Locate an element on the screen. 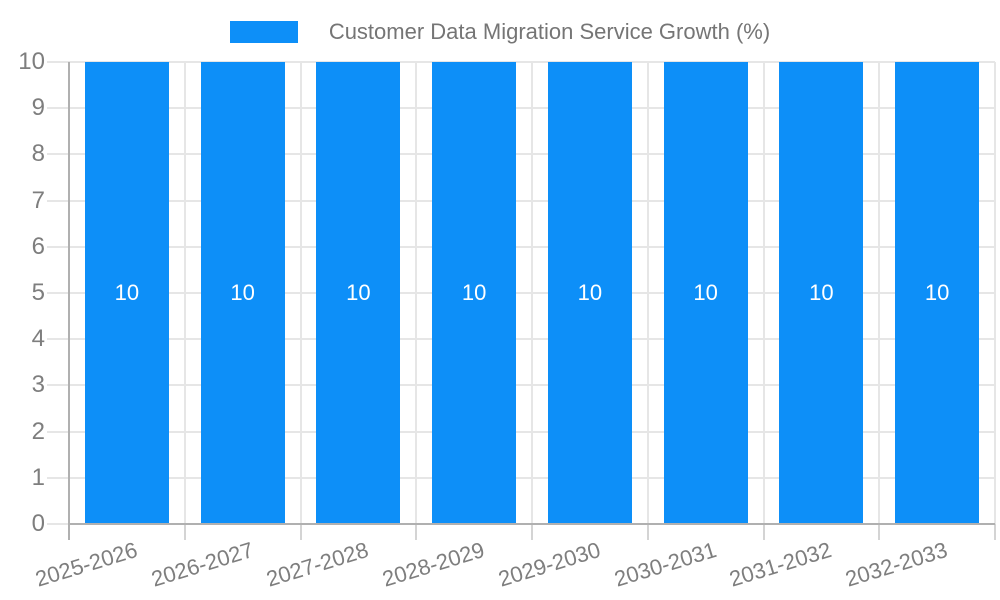 The height and width of the screenshot is (600, 1000). bar-2031-2032: 10 is located at coordinates (821, 293).